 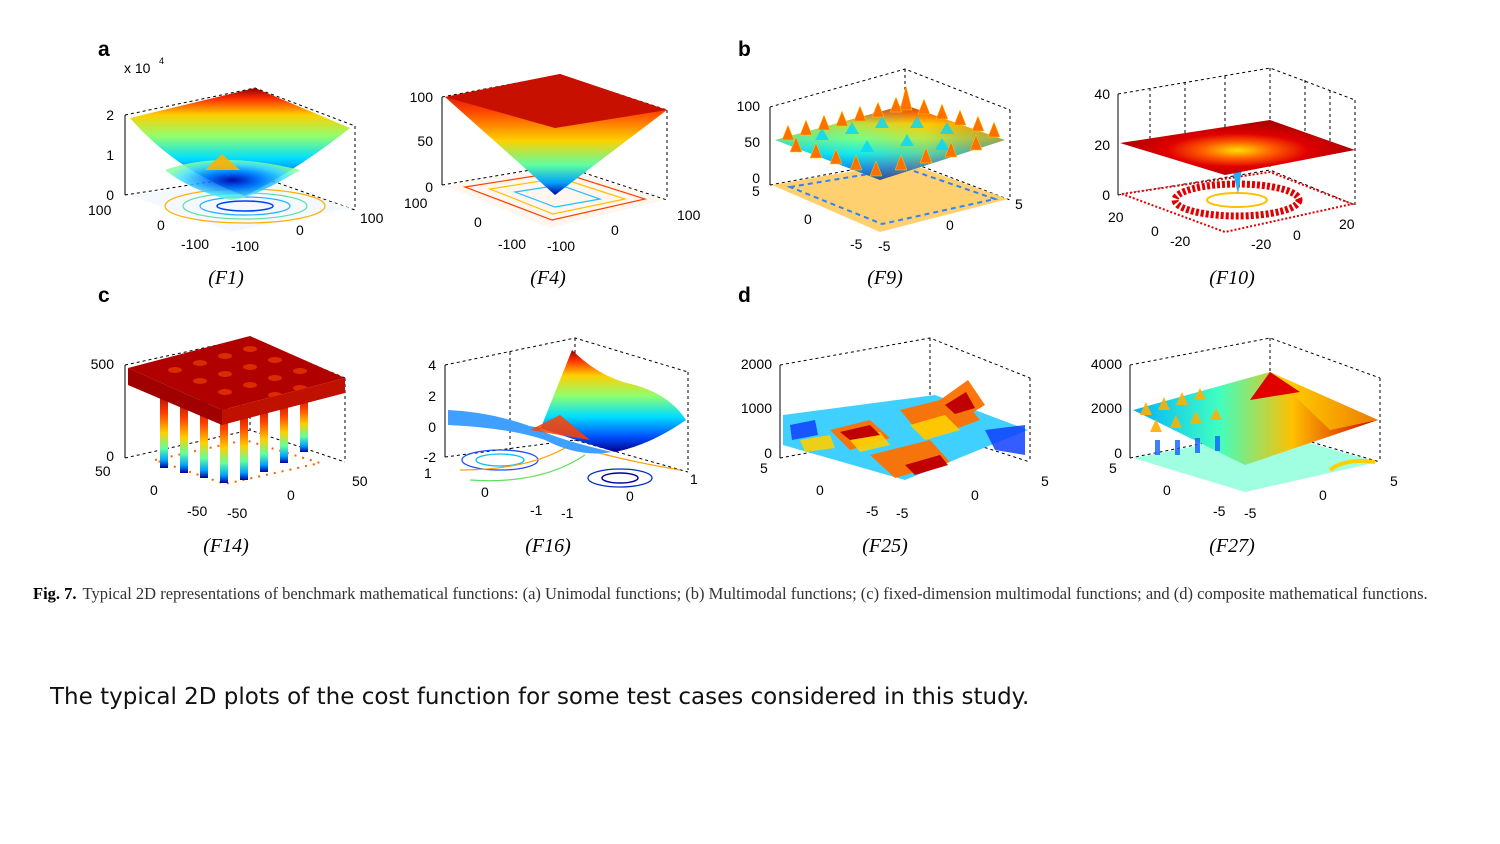 I want to click on f1-x-tick-0: -100, so click(x=245, y=246).